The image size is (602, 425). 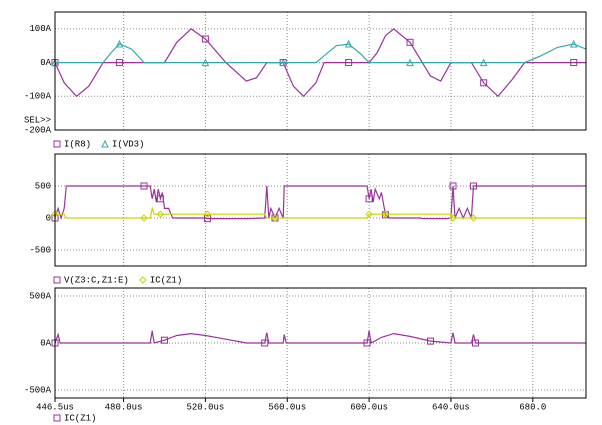 I want to click on x-tick-label: 520.0us, so click(x=205, y=407).